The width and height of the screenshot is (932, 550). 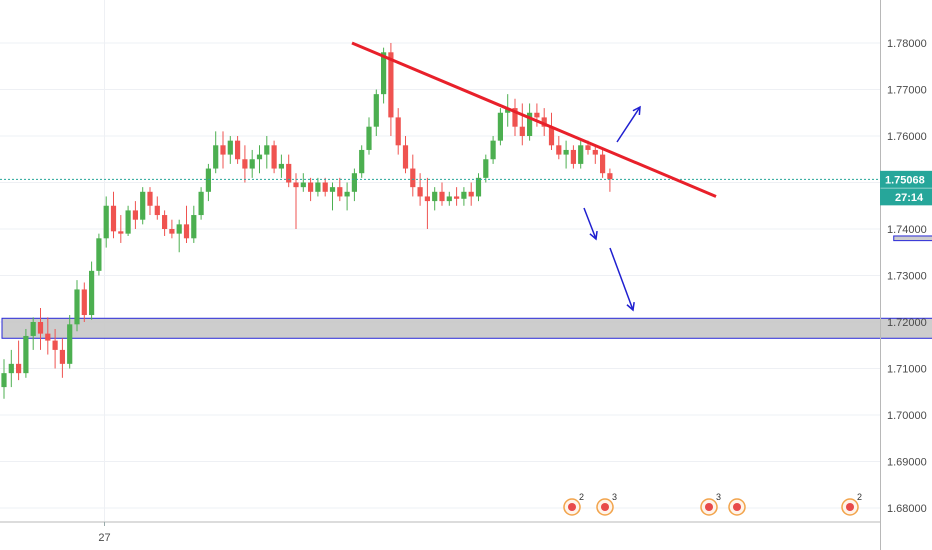 What do you see at coordinates (614, 497) in the screenshot?
I see `event-count: 3` at bounding box center [614, 497].